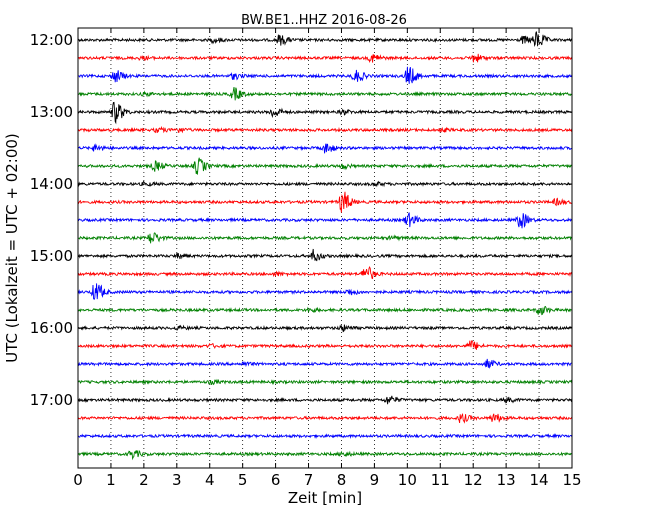  I want to click on x-tick-label: 6, so click(276, 480).